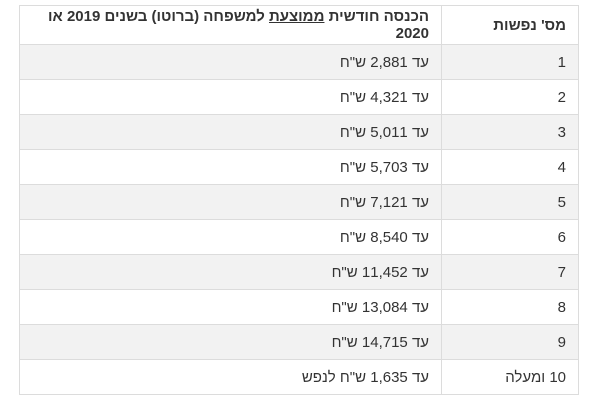  Describe the element at coordinates (230, 307) in the screenshot. I see `cell-income: עד 13,084 ש"ח` at that location.